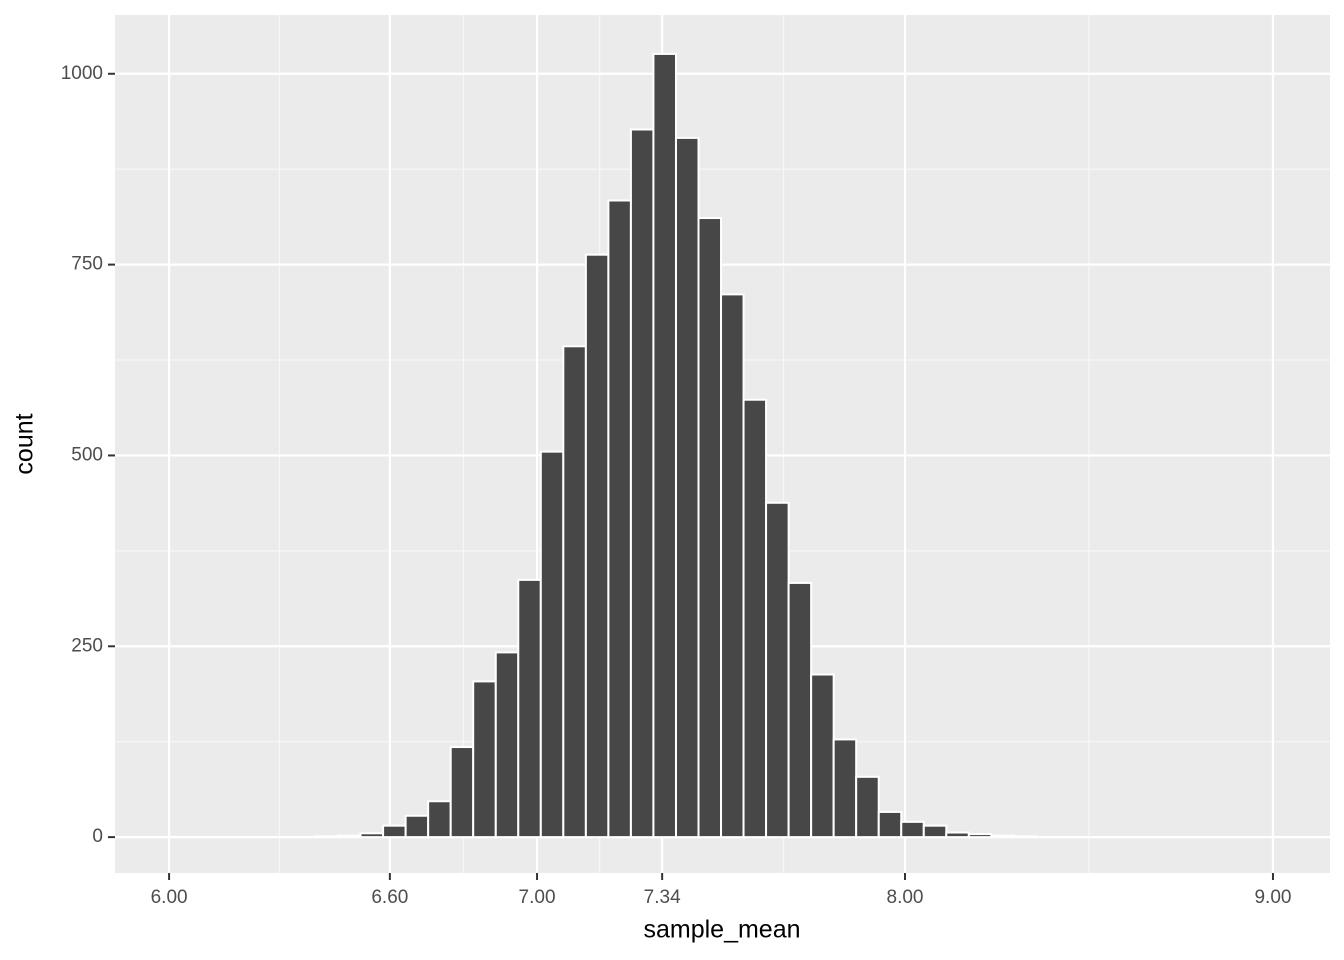  Describe the element at coordinates (537, 897) in the screenshot. I see `x-tick-label: 7.00` at that location.